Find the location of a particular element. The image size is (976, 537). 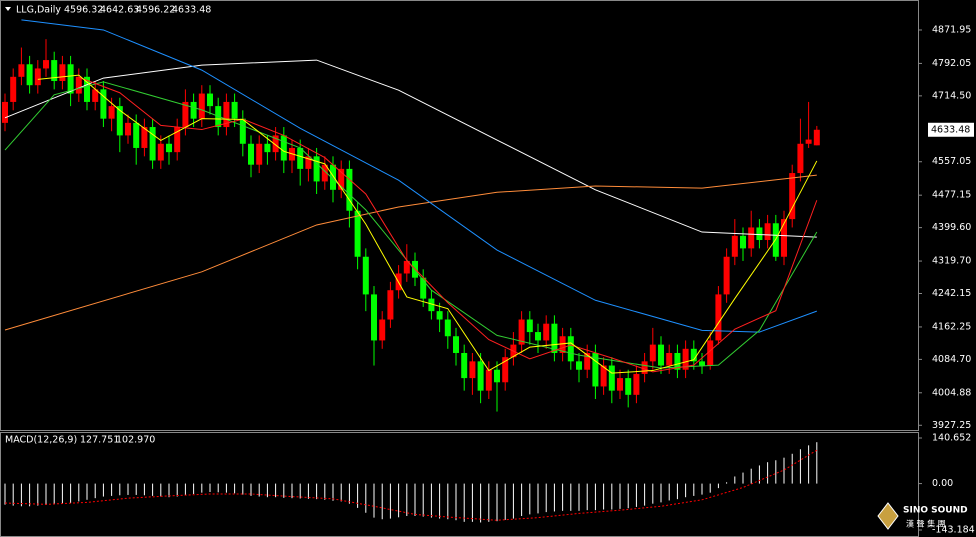

current-price-label: 4633.48 is located at coordinates (950, 129).